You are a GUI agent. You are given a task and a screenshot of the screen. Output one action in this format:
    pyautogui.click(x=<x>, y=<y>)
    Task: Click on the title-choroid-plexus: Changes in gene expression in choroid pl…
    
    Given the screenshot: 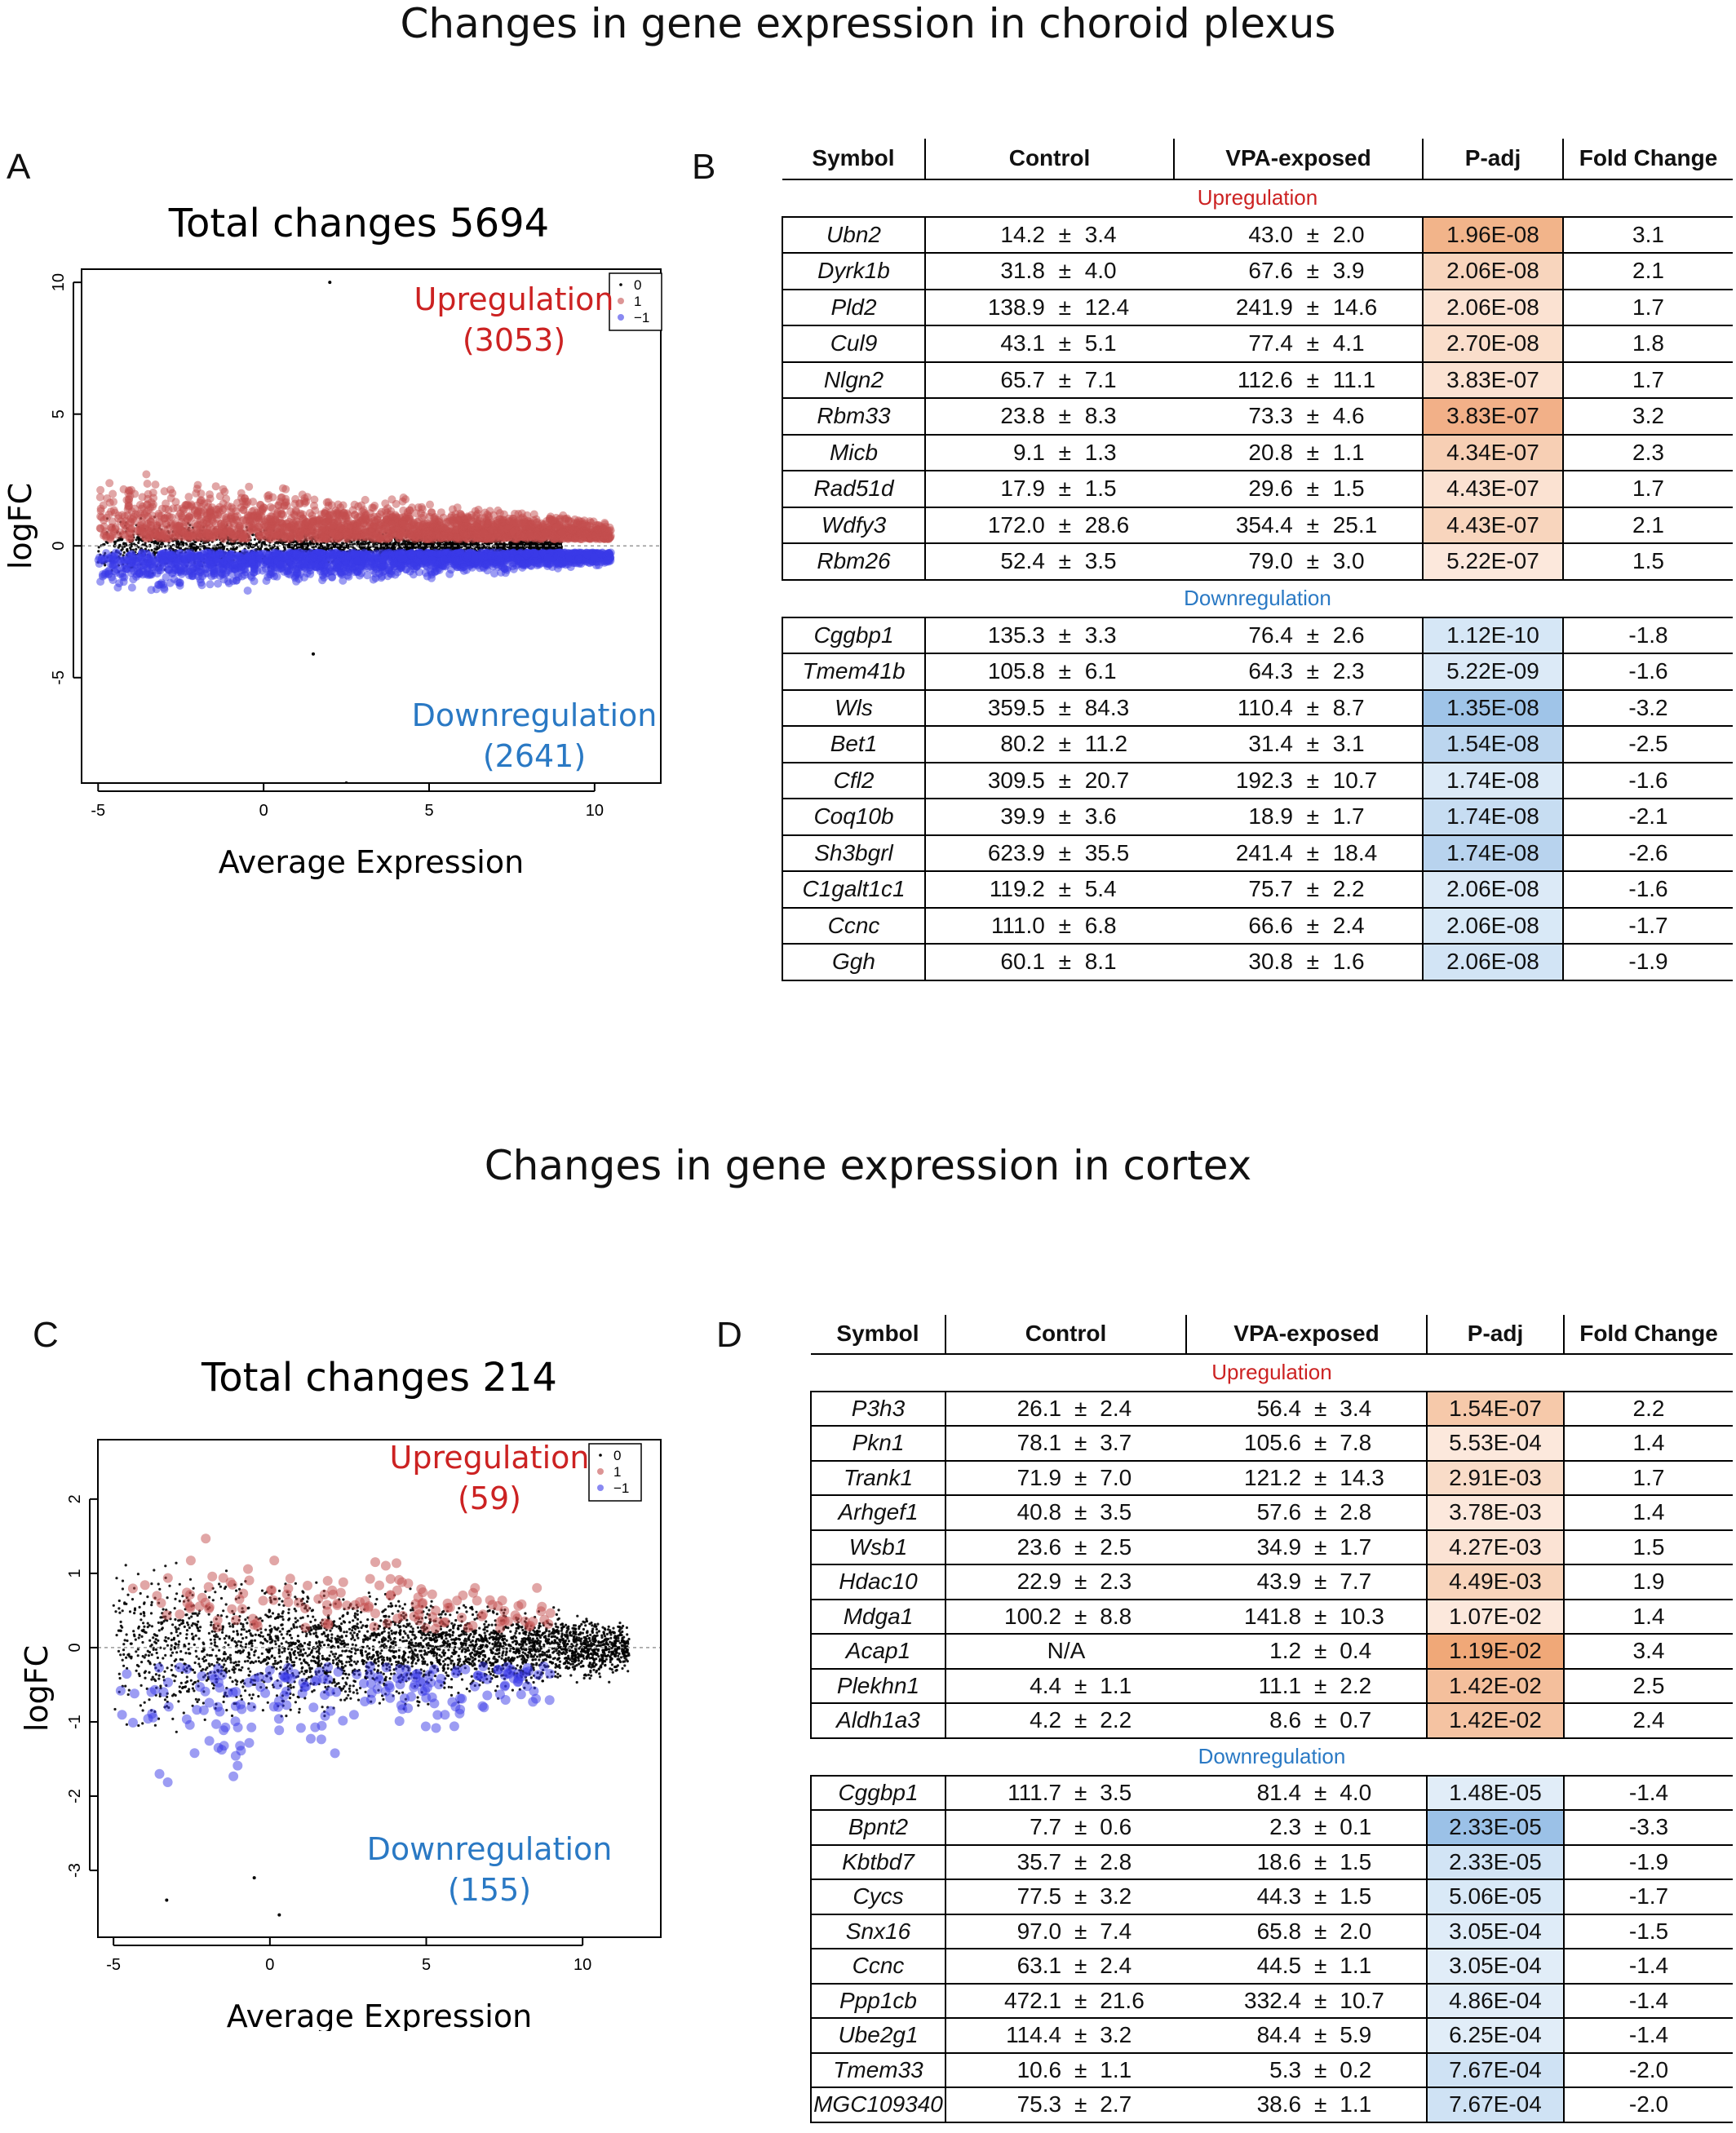 What is the action you would take?
    pyautogui.click(x=868, y=24)
    